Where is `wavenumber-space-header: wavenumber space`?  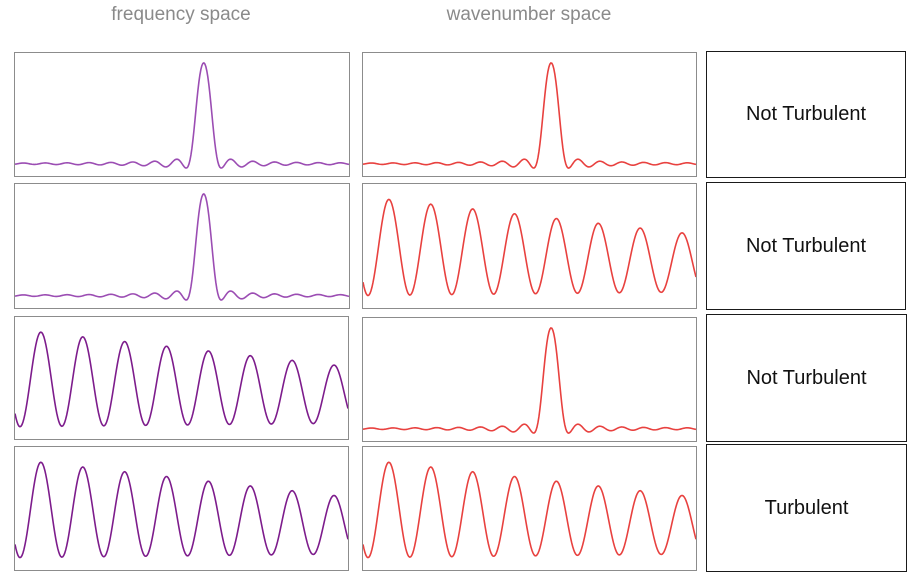 wavenumber-space-header: wavenumber space is located at coordinates (529, 14).